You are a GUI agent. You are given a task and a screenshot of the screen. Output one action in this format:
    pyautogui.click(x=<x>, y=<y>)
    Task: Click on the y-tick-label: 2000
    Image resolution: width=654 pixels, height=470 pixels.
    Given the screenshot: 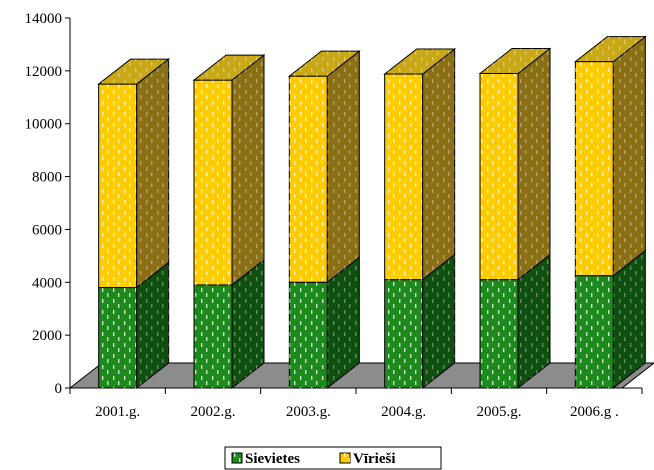 What is the action you would take?
    pyautogui.click(x=47, y=336)
    